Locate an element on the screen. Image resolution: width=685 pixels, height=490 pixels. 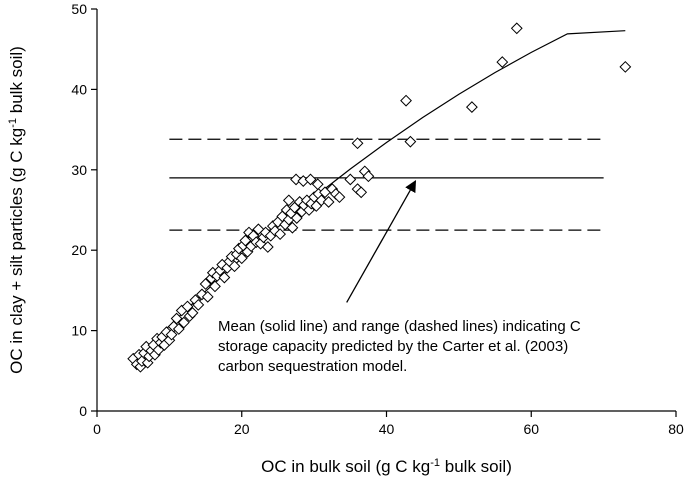
annotation-arrow is located at coordinates (381, 241).